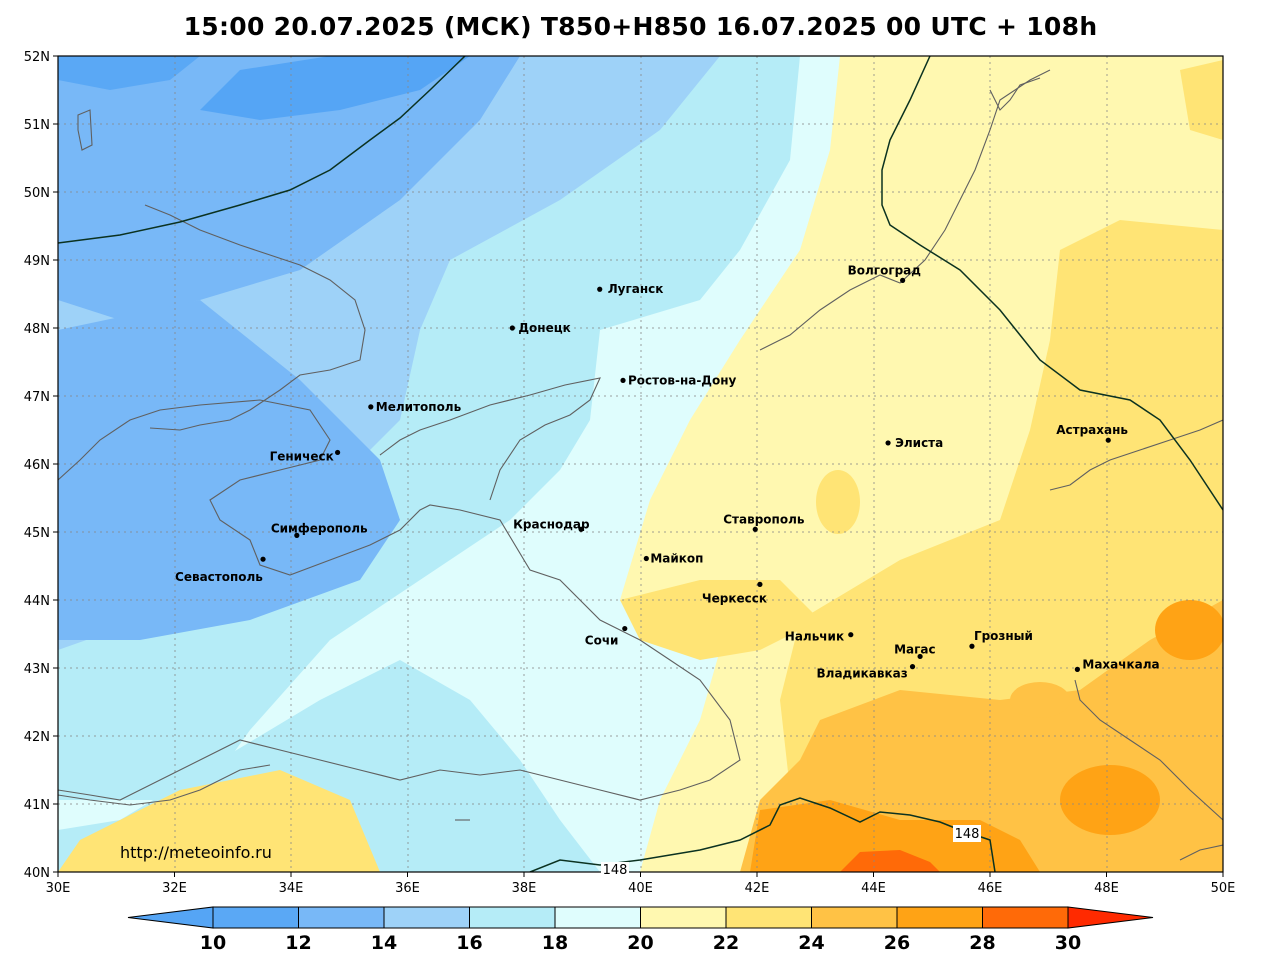 This screenshot has width=1281, height=963. Describe the element at coordinates (37, 533) in the screenshot. I see `lat-label: 45N` at that location.